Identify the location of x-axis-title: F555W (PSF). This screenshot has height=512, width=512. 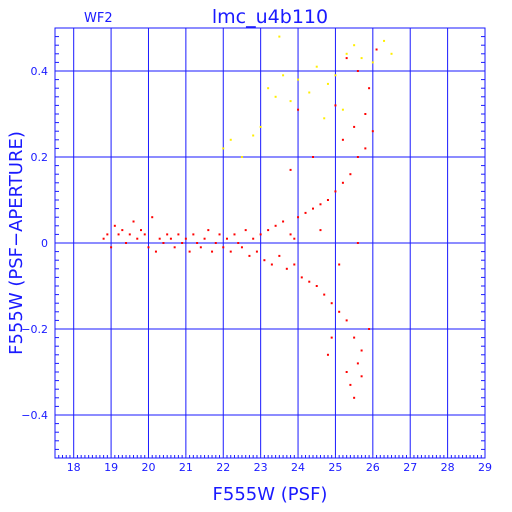
(270, 494).